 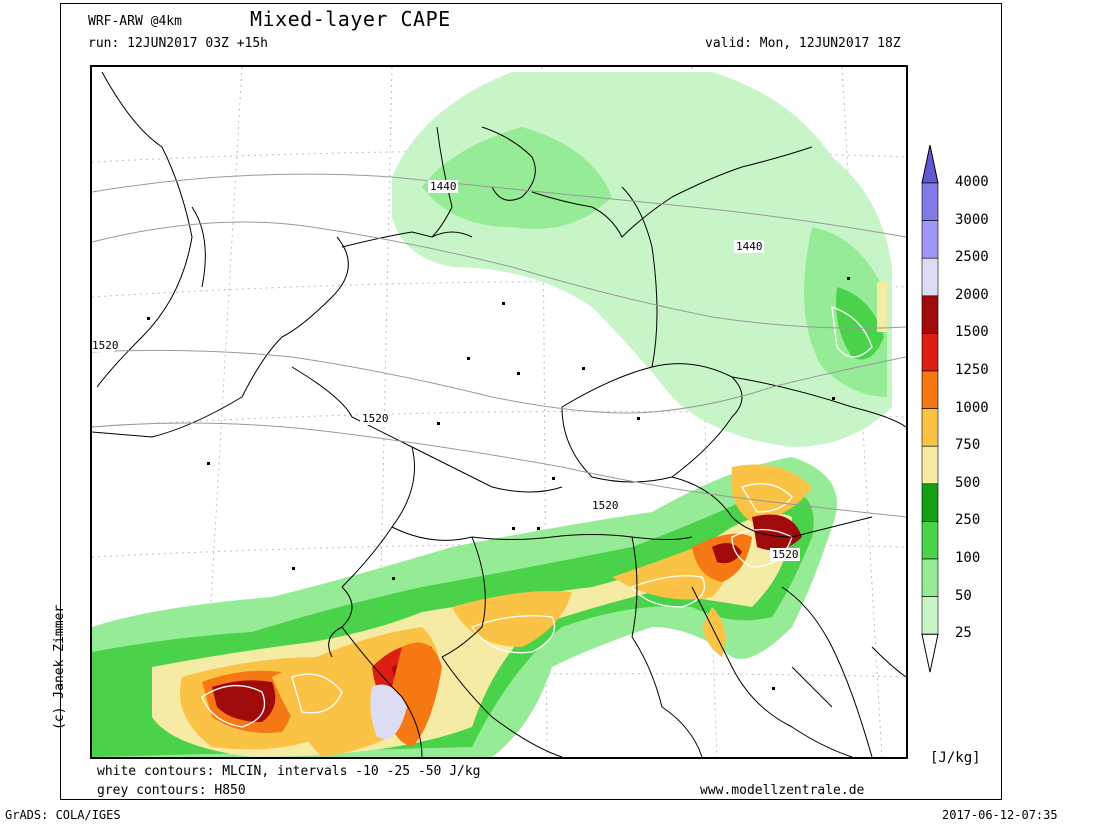 I want to click on colorbar-tick-label: 250, so click(x=968, y=520).